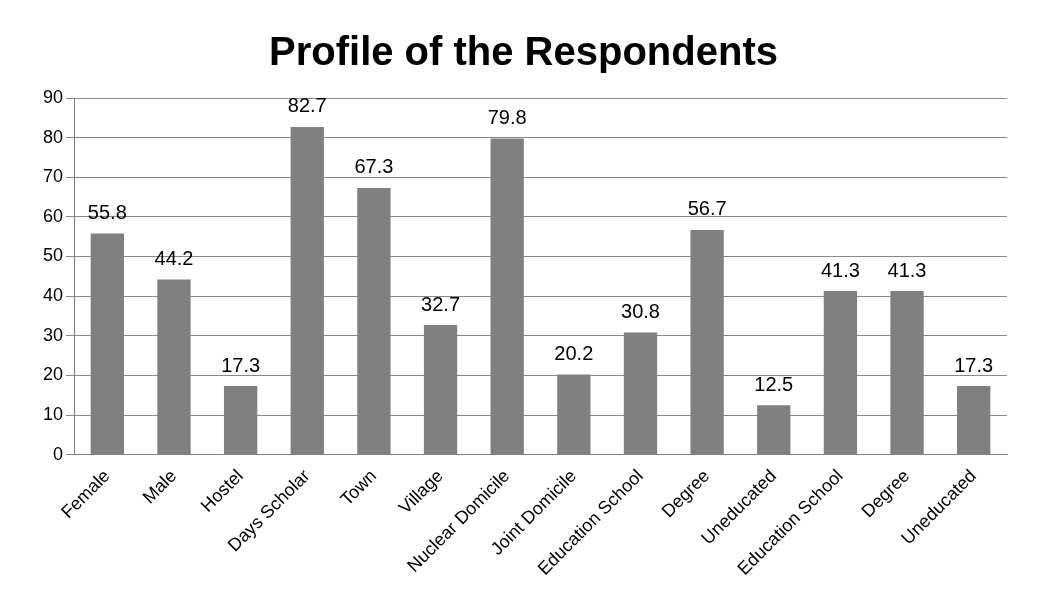 This screenshot has width=1047, height=593. I want to click on data-label: 30.8, so click(640, 311).